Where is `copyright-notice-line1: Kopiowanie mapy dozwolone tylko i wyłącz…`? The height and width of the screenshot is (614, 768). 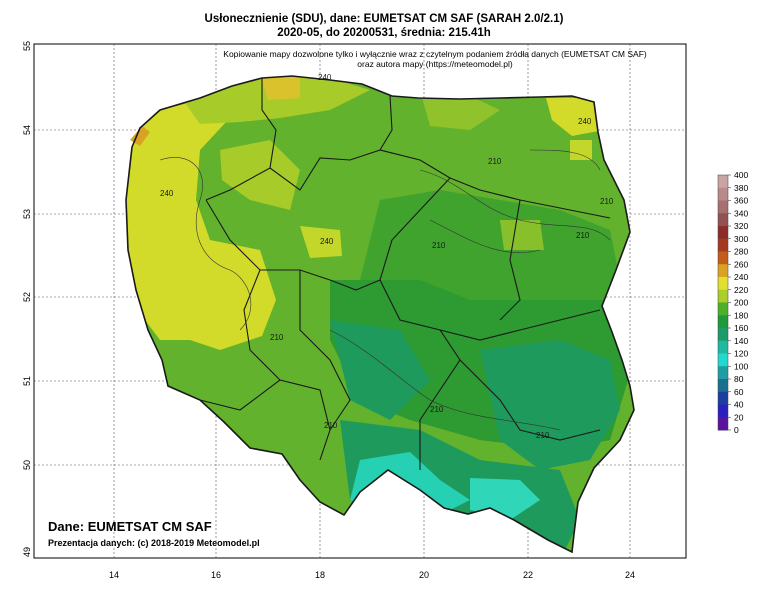
copyright-notice-line1: Kopiowanie mapy dozwolone tylko i wyłącz… is located at coordinates (435, 54).